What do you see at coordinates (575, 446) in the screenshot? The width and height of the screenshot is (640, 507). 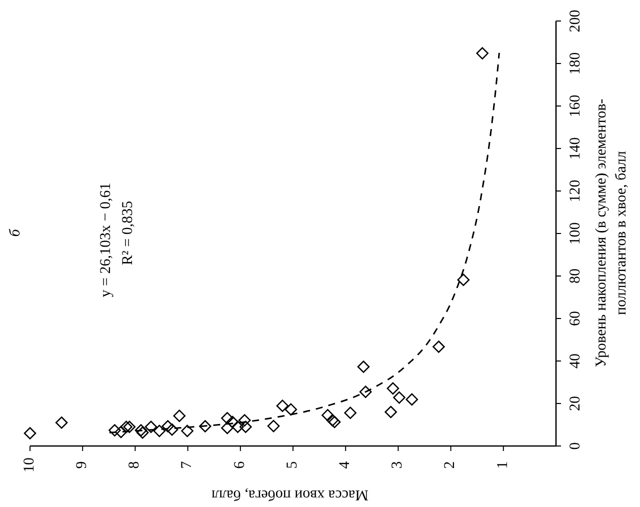 I see `y-tick-label: 0` at bounding box center [575, 446].